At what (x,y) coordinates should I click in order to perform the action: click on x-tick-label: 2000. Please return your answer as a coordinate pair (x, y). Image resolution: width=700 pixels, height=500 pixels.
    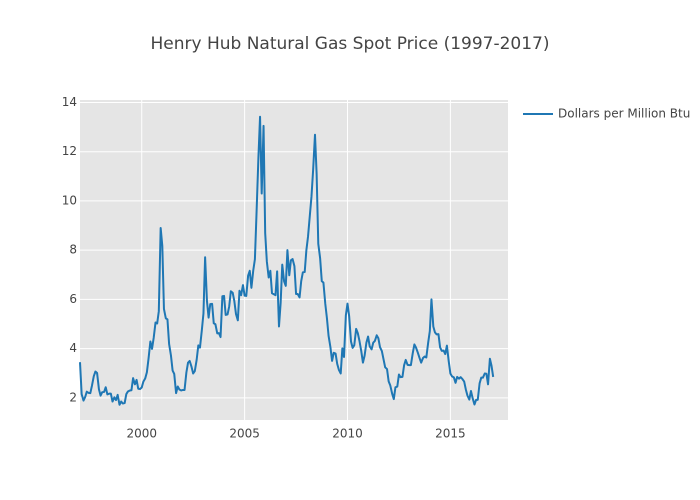
    Looking at the image, I should click on (141, 434).